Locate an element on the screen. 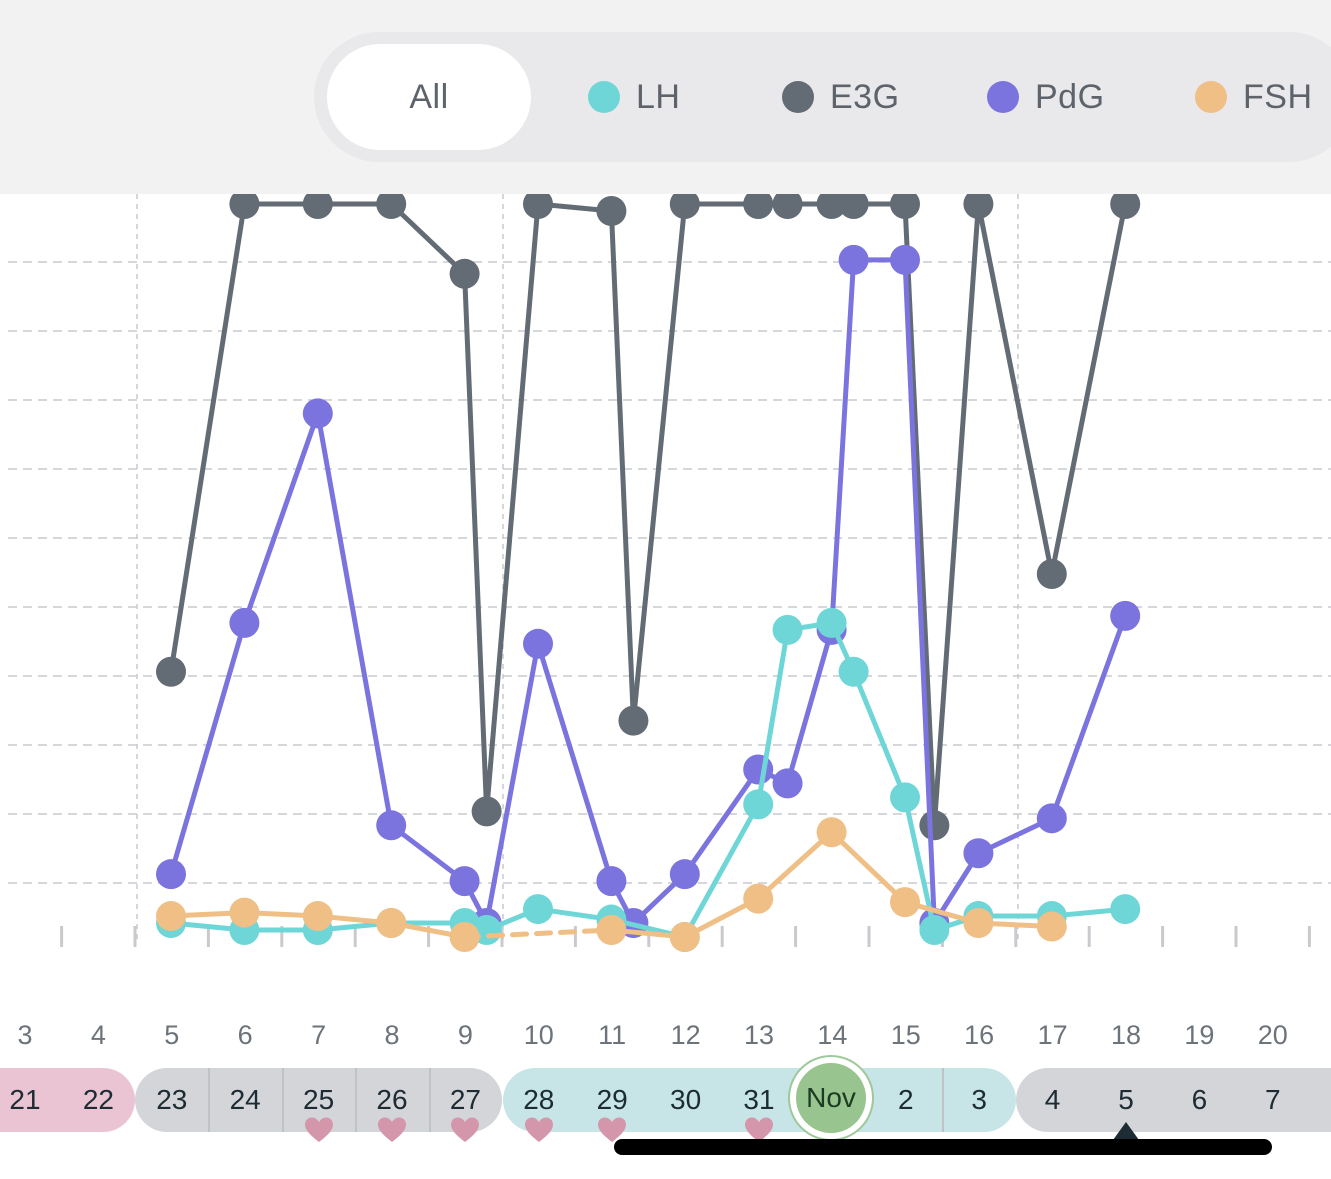  fsh-line-segment is located at coordinates (795, 865).